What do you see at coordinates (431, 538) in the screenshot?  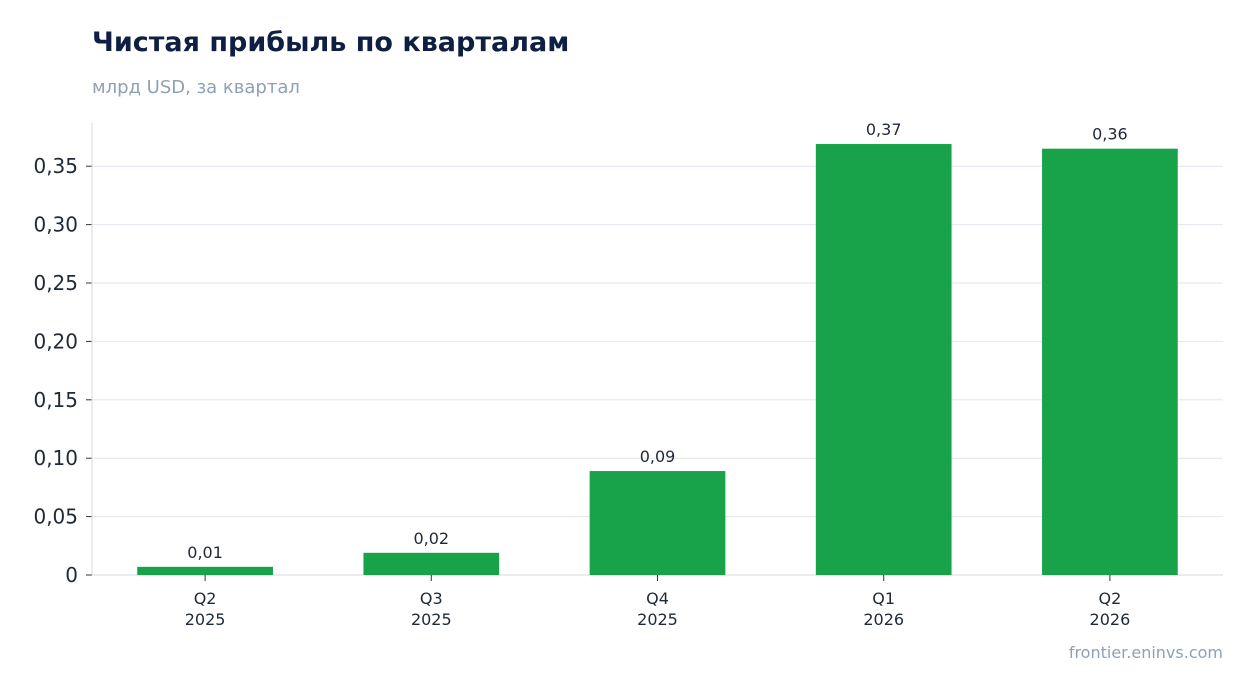 I see `data-label: 0,02` at bounding box center [431, 538].